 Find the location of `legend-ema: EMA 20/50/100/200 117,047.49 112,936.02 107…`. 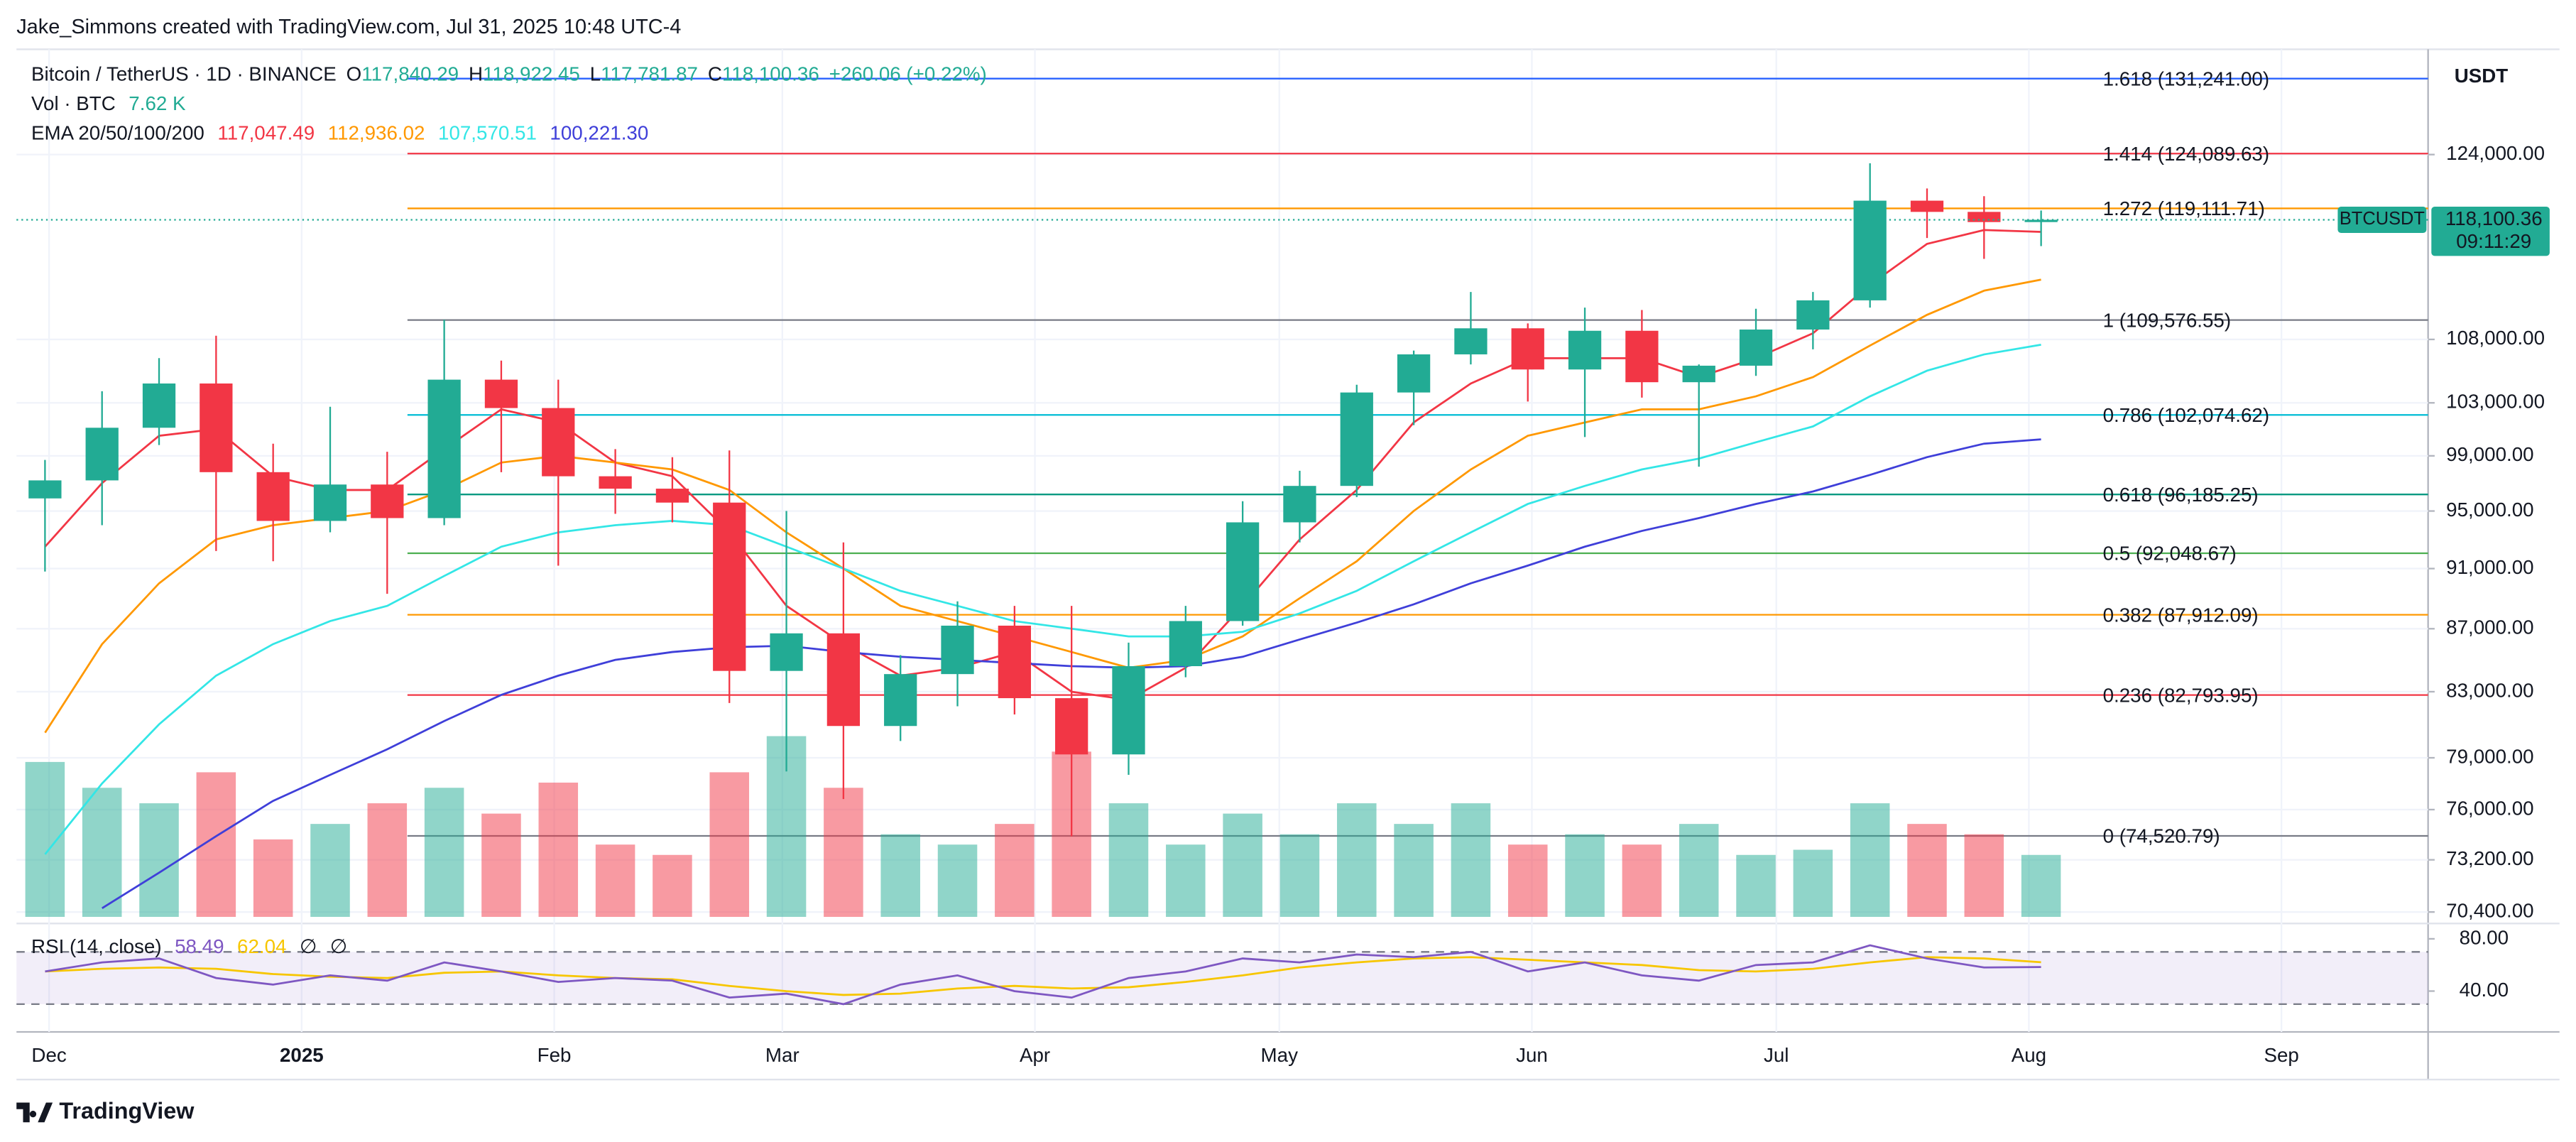

legend-ema: EMA 20/50/100/200 117,047.49 112,936.02 107… is located at coordinates (339, 133).